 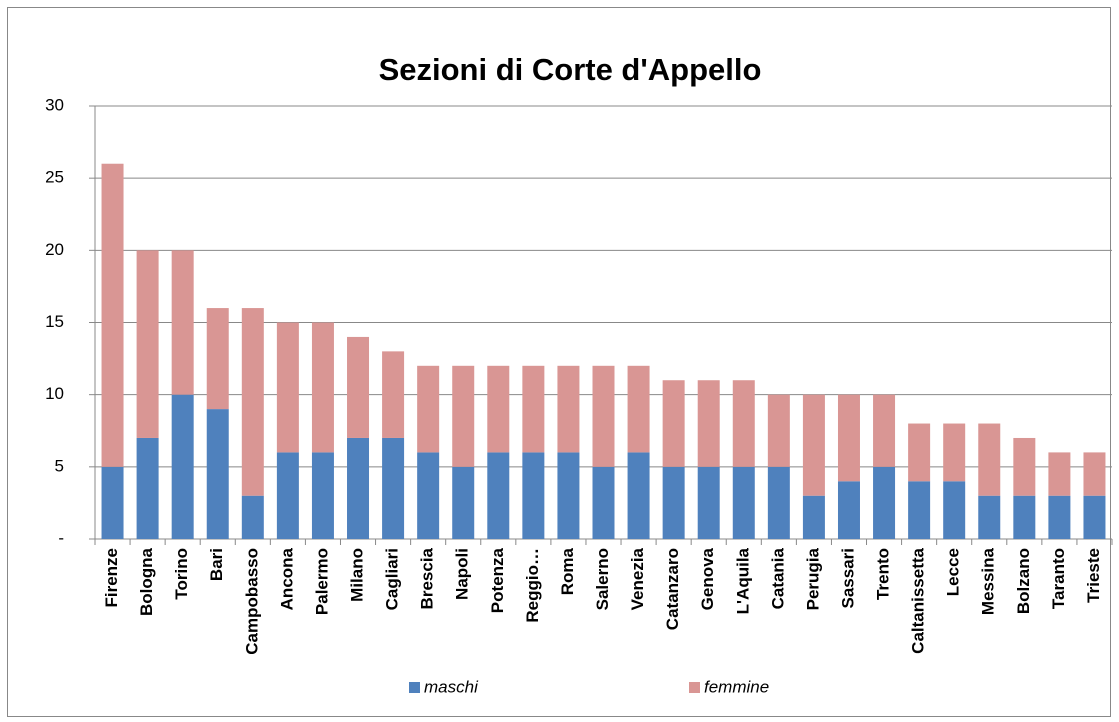 What do you see at coordinates (61, 537) in the screenshot?
I see `y-tick-label: -` at bounding box center [61, 537].